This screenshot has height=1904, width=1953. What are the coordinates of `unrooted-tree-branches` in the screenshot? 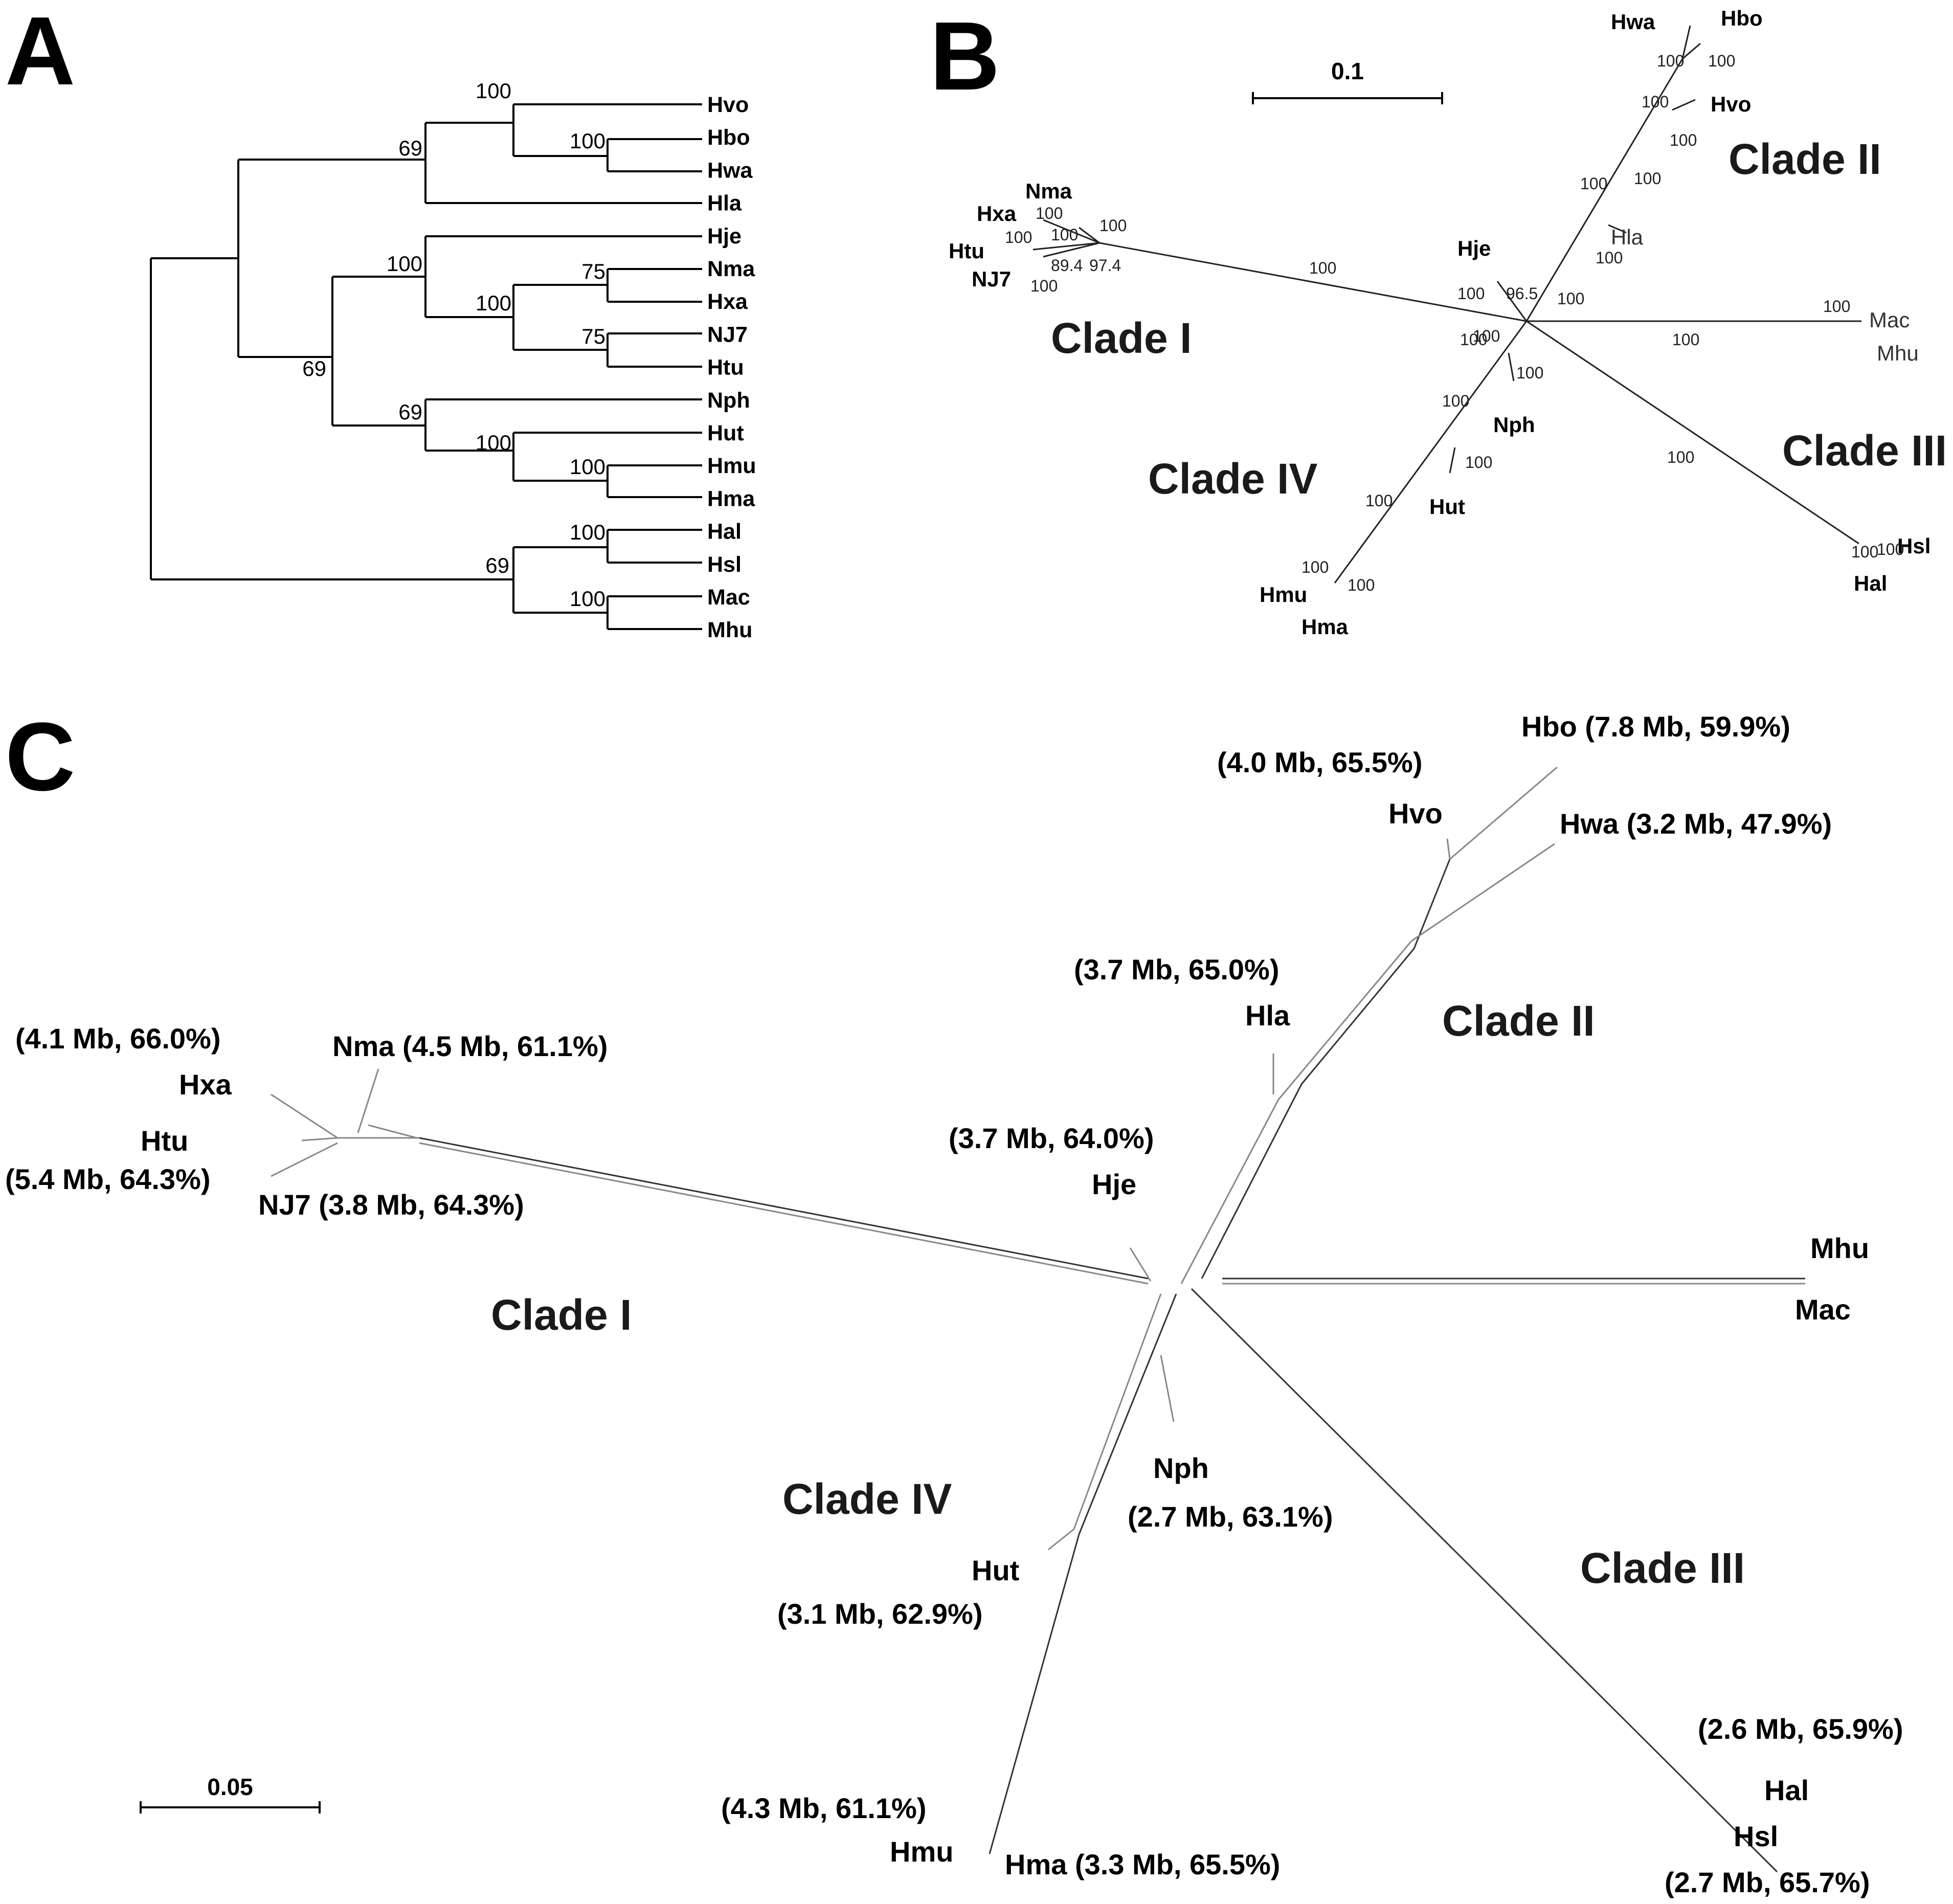 It's located at (1446, 304).